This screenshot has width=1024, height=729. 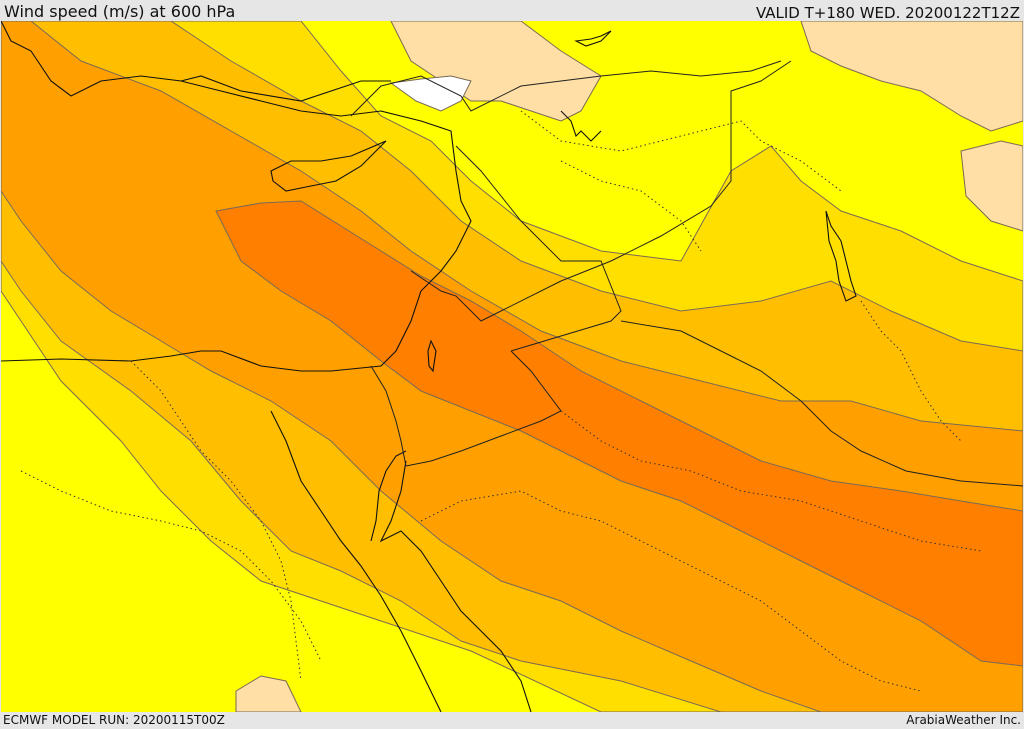 What do you see at coordinates (456, 296) in the screenshot?
I see `border-israel` at bounding box center [456, 296].